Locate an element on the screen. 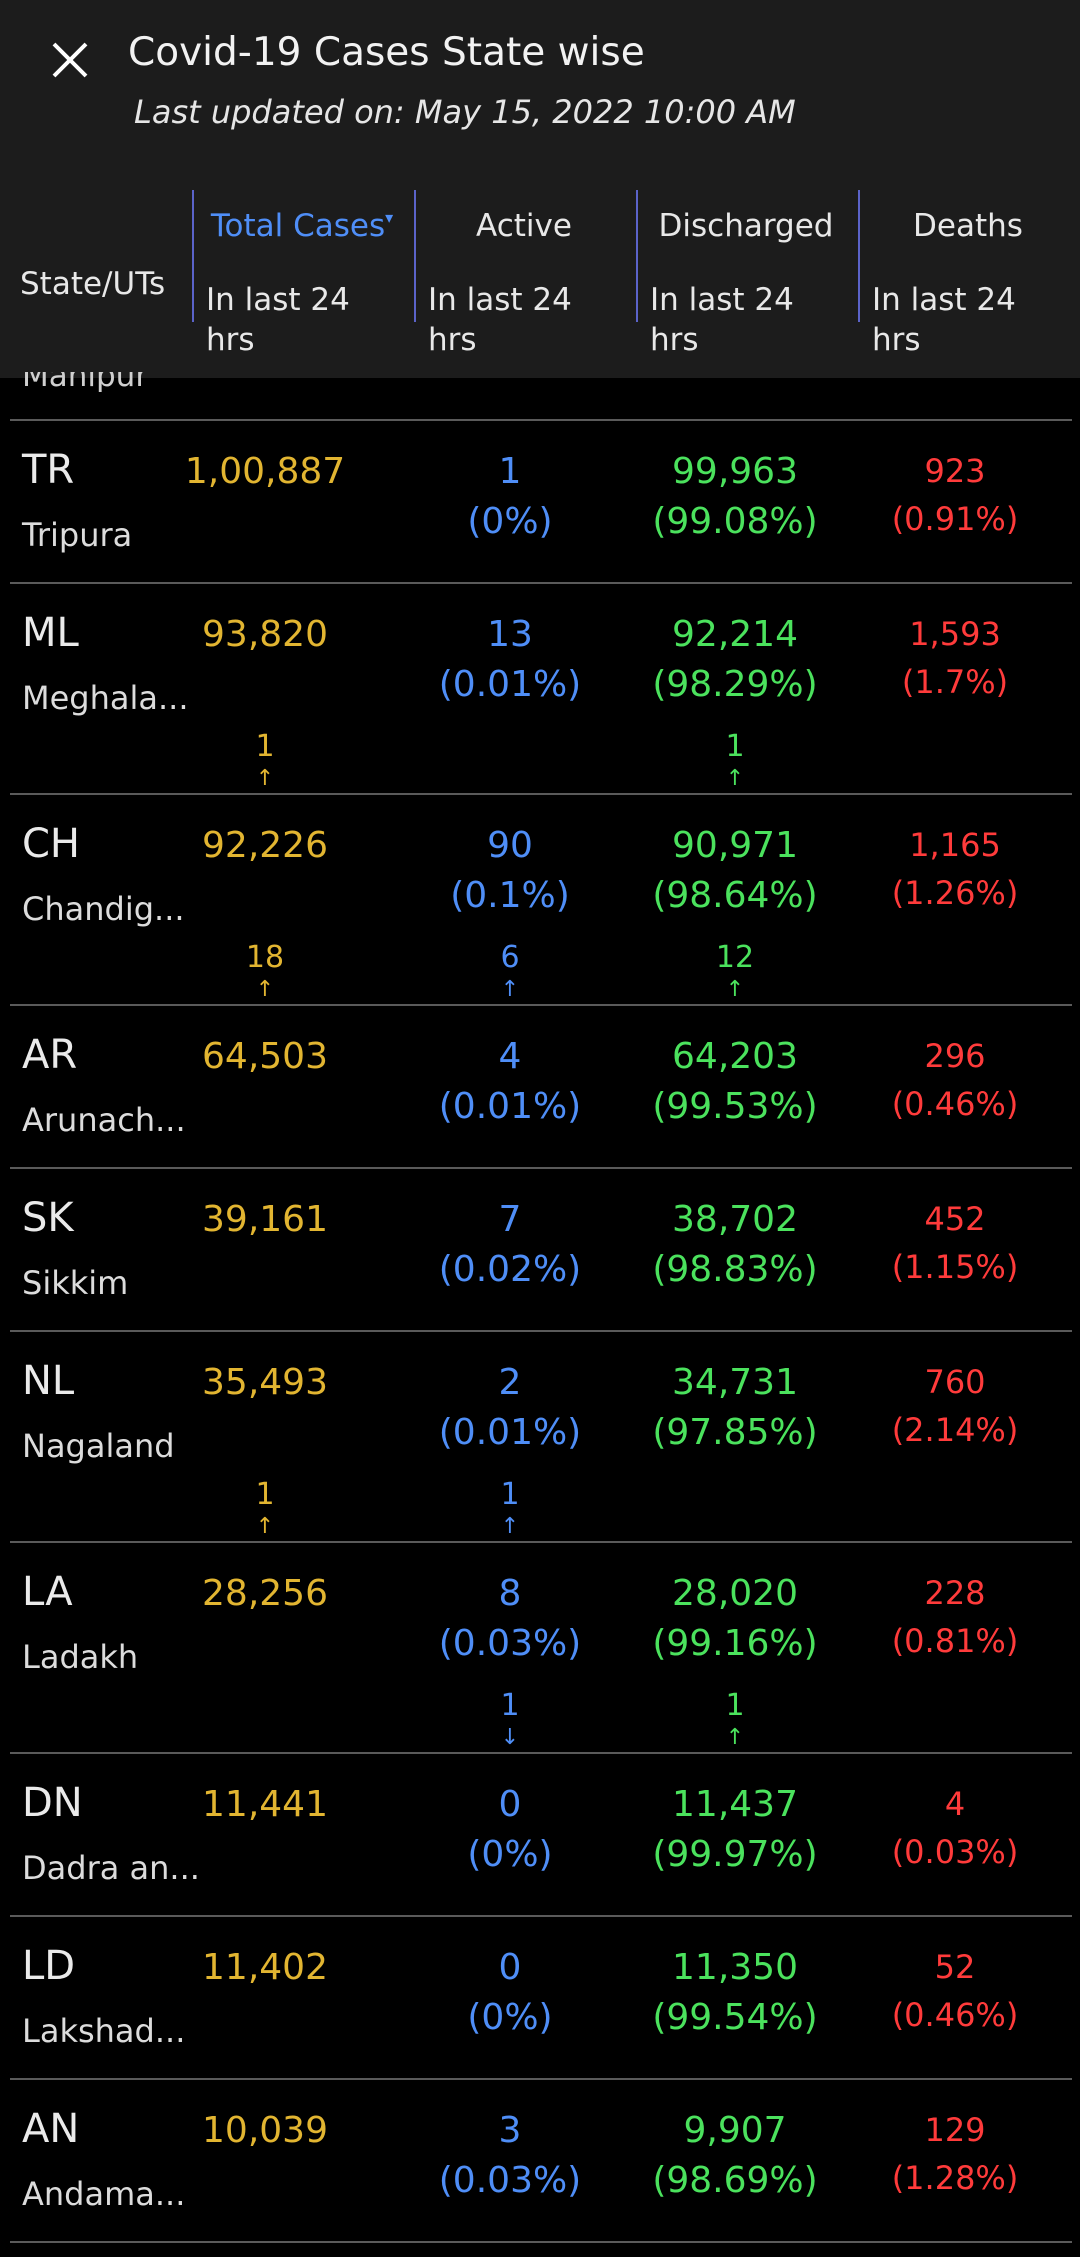 The width and height of the screenshot is (1080, 2257). active-cell: 7 (0.02%) is located at coordinates (510, 1245).